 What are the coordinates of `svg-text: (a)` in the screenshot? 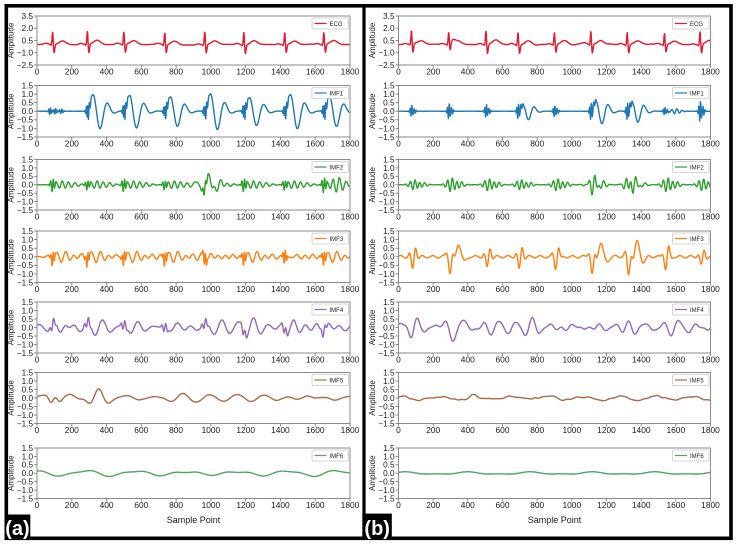 It's located at (17, 529).